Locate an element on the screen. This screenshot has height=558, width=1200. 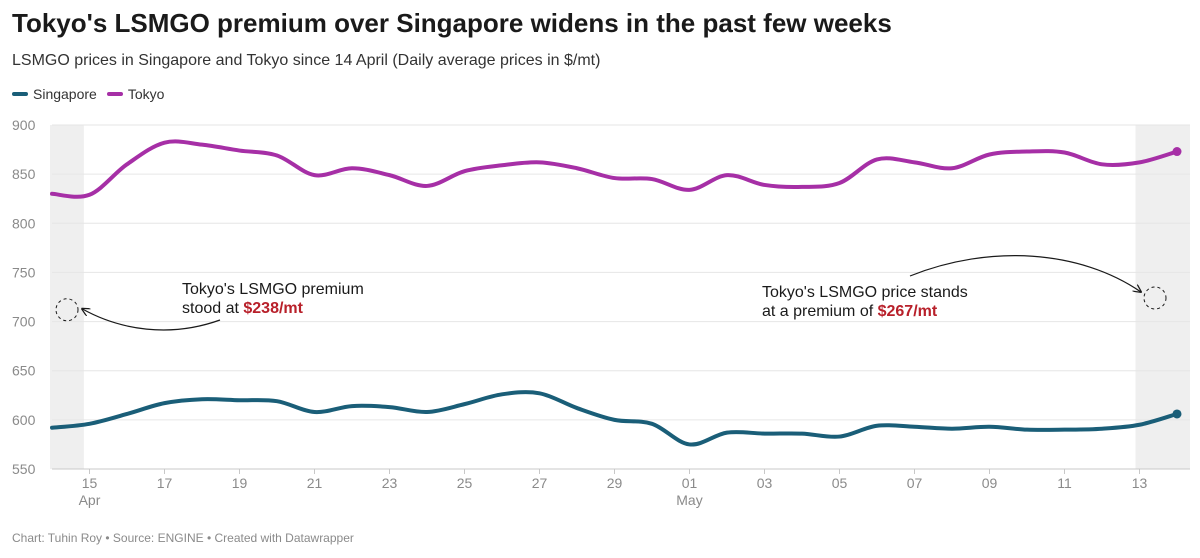
annotation-right-line1: Tokyo's LSMGO price stands is located at coordinates (865, 292).